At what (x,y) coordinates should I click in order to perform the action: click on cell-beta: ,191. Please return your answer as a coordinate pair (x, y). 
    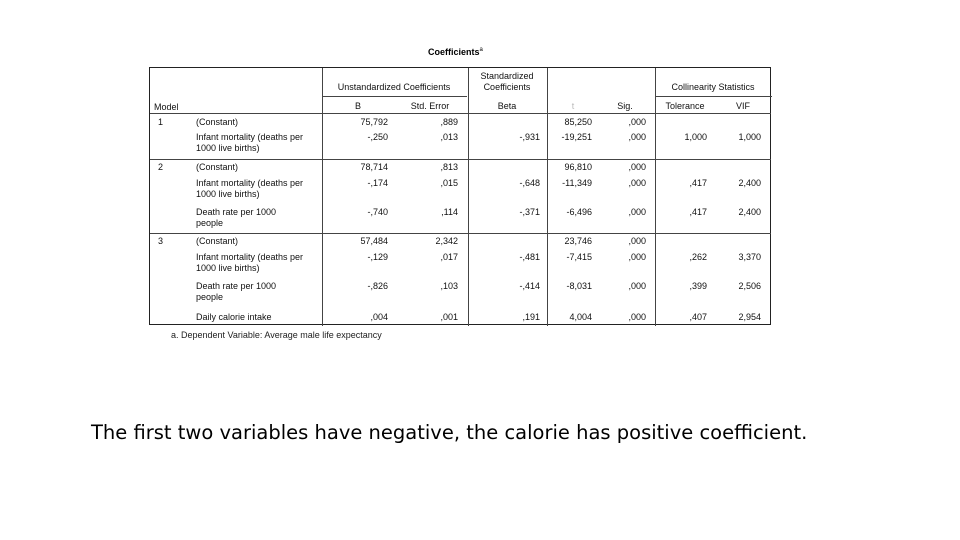
    Looking at the image, I should click on (531, 317).